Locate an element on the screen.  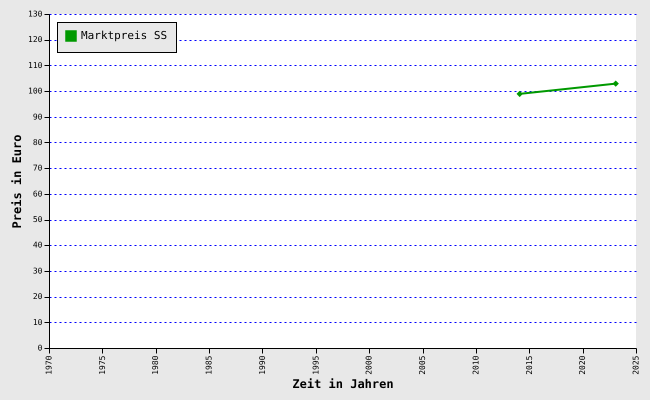
x-tick-label: 1970 is located at coordinates (49, 365).